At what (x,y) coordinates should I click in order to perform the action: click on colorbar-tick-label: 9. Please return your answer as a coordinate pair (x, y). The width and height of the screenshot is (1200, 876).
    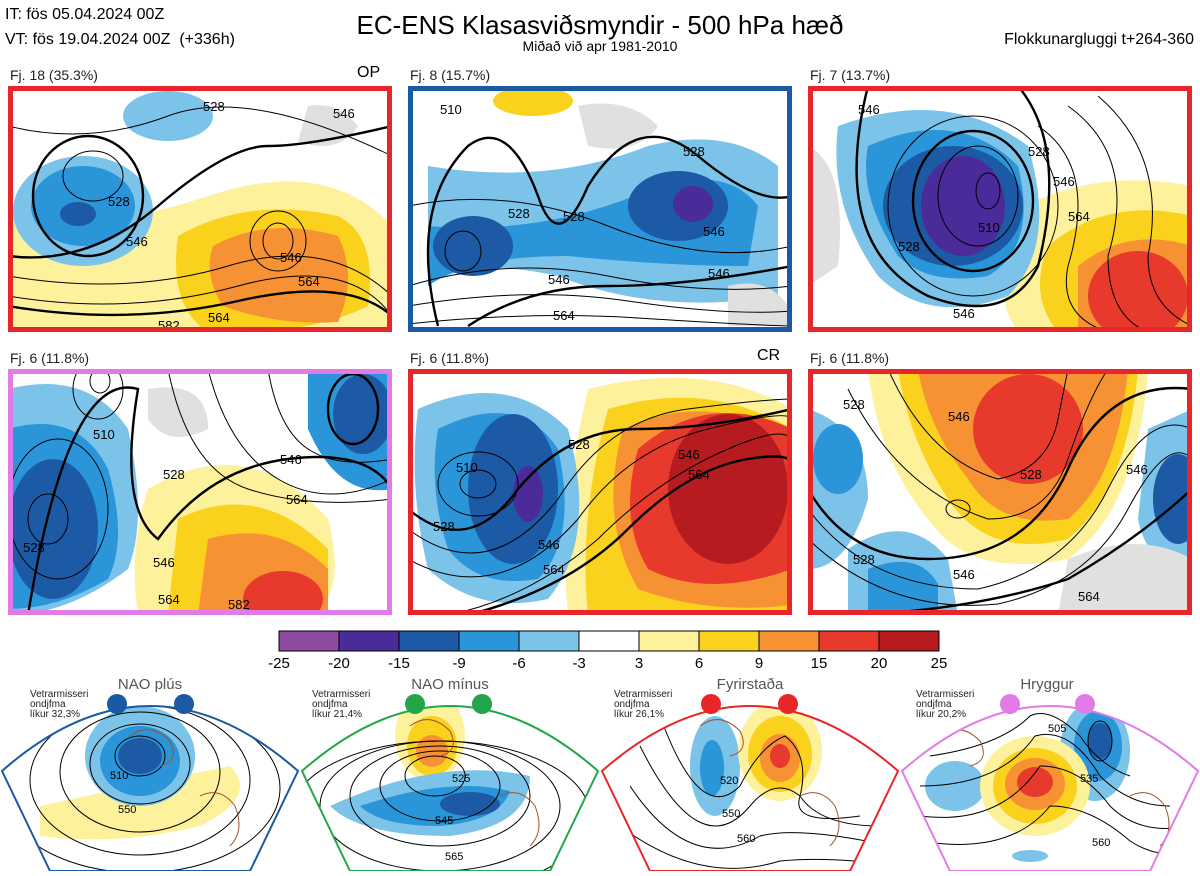
    Looking at the image, I should click on (759, 663).